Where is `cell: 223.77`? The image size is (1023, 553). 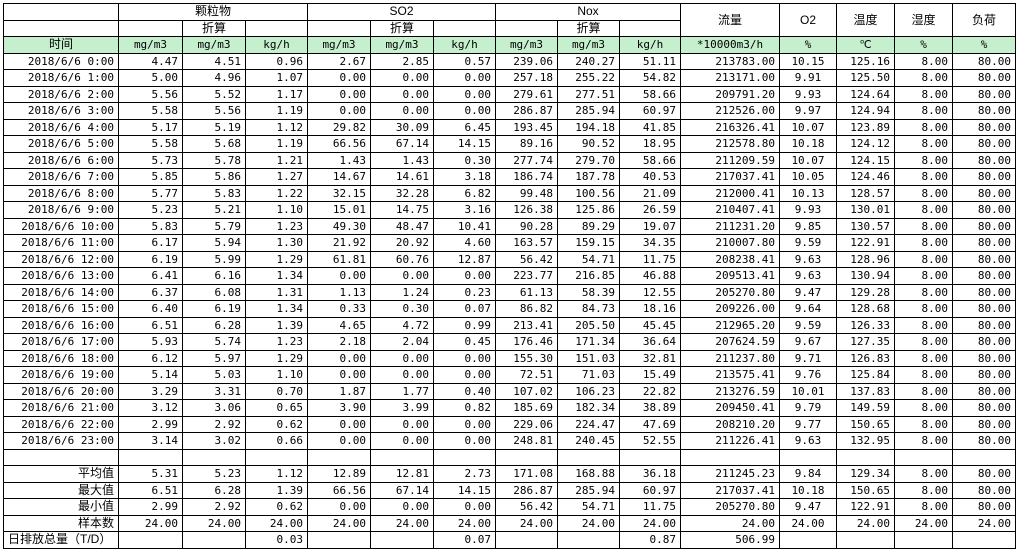
cell: 223.77 is located at coordinates (526, 276).